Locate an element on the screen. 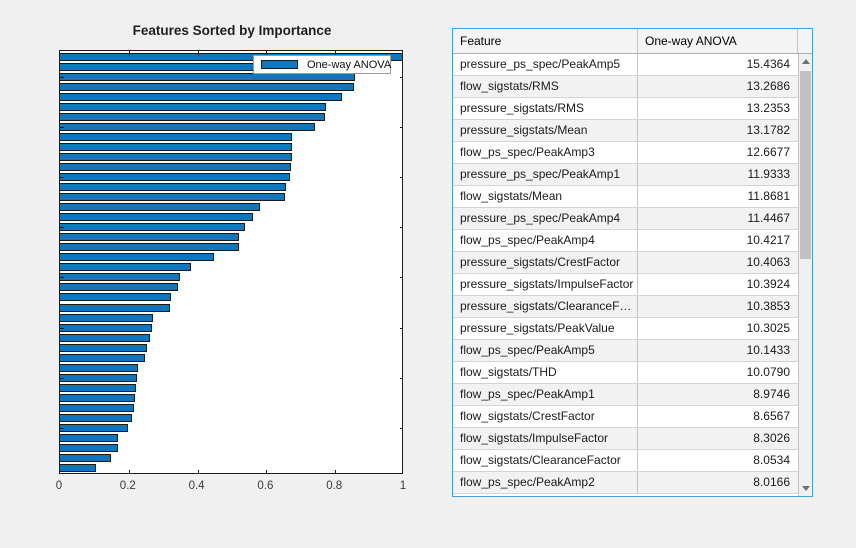  feature-cell: pressure_ps_spec/PeakAmp1 is located at coordinates (545, 174).